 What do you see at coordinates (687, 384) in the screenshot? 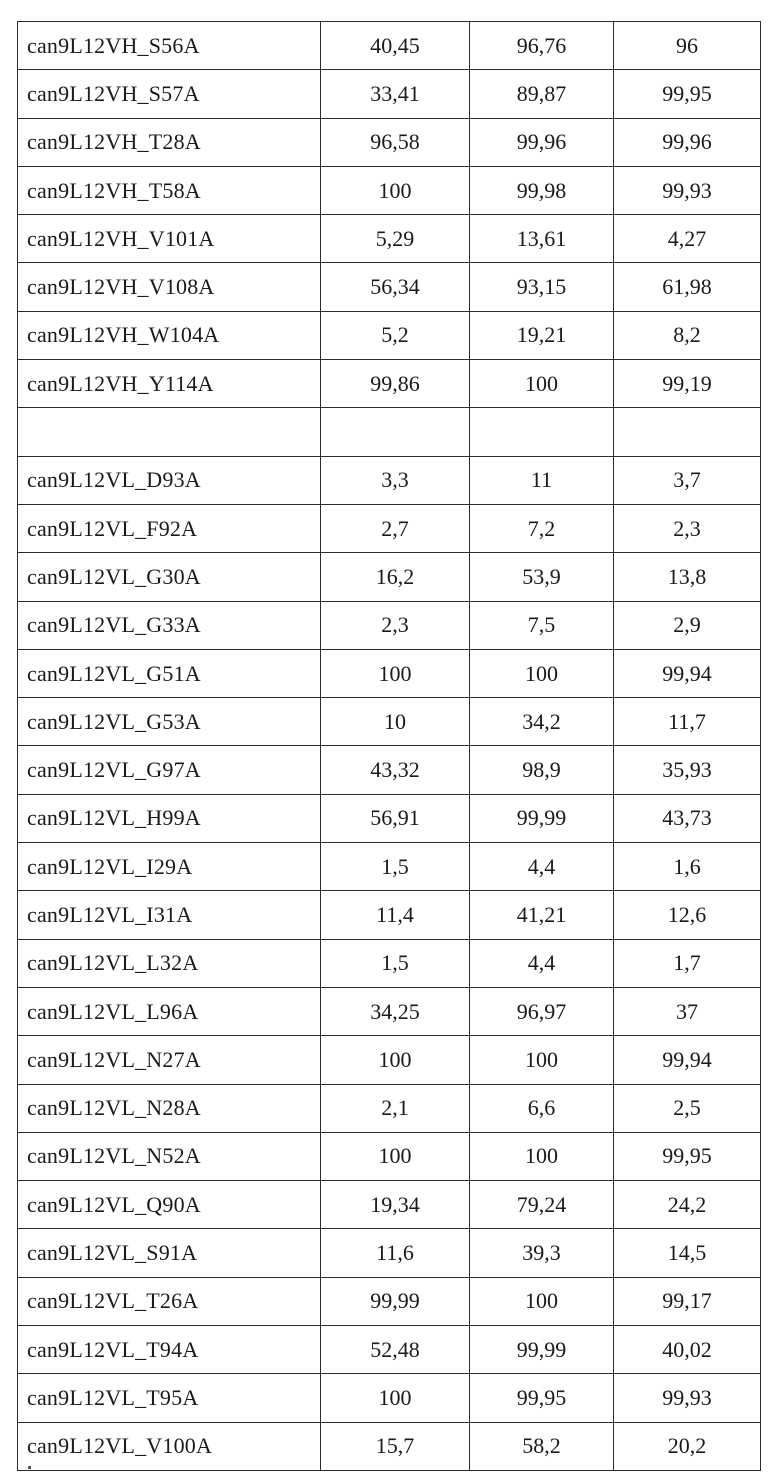
I see `value-cell-3: 99,19` at bounding box center [687, 384].